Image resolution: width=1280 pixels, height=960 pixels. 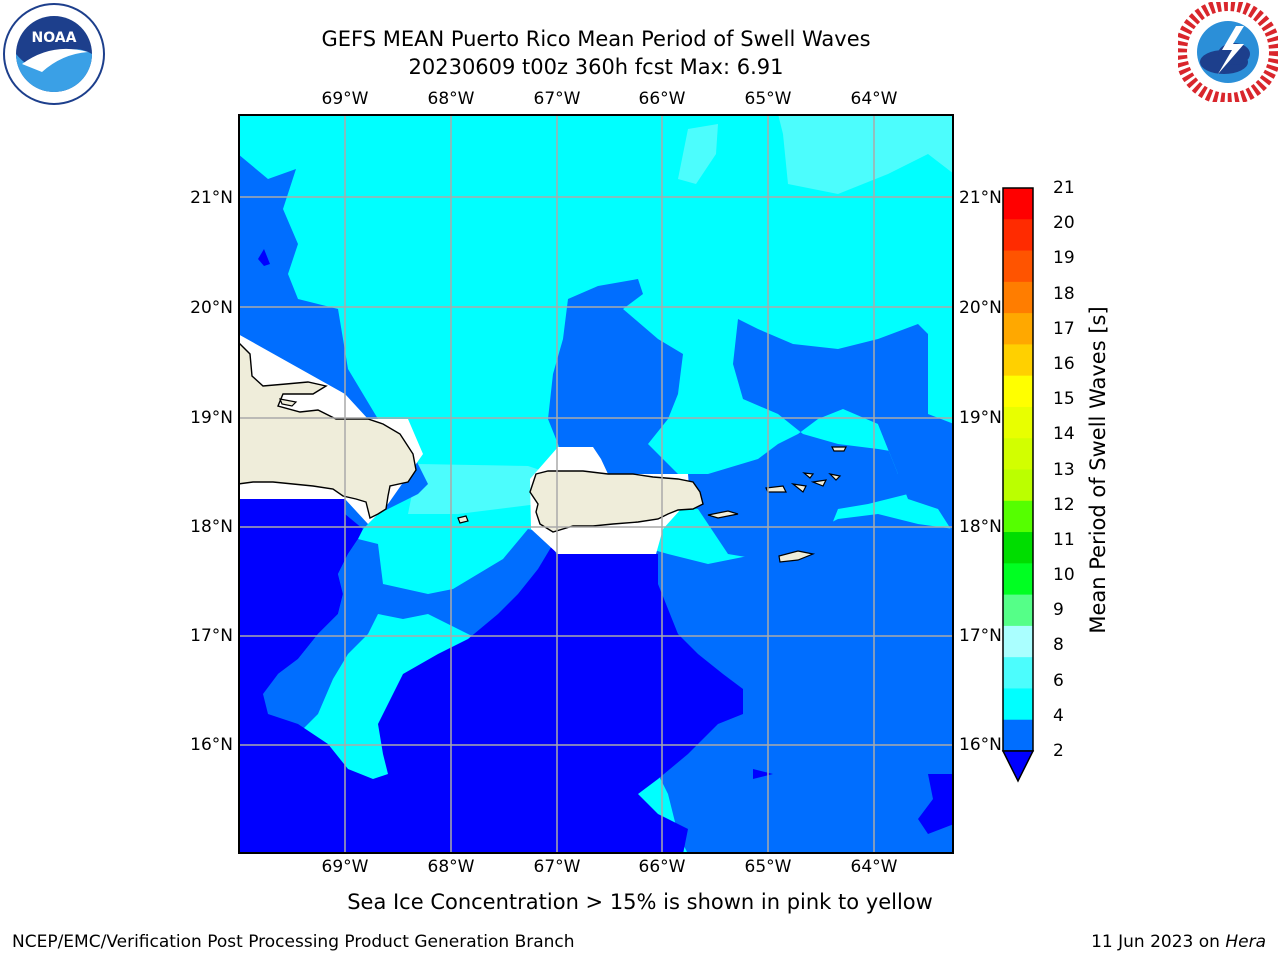 What do you see at coordinates (288, 402) in the screenshot?
I see `nw-islet` at bounding box center [288, 402].